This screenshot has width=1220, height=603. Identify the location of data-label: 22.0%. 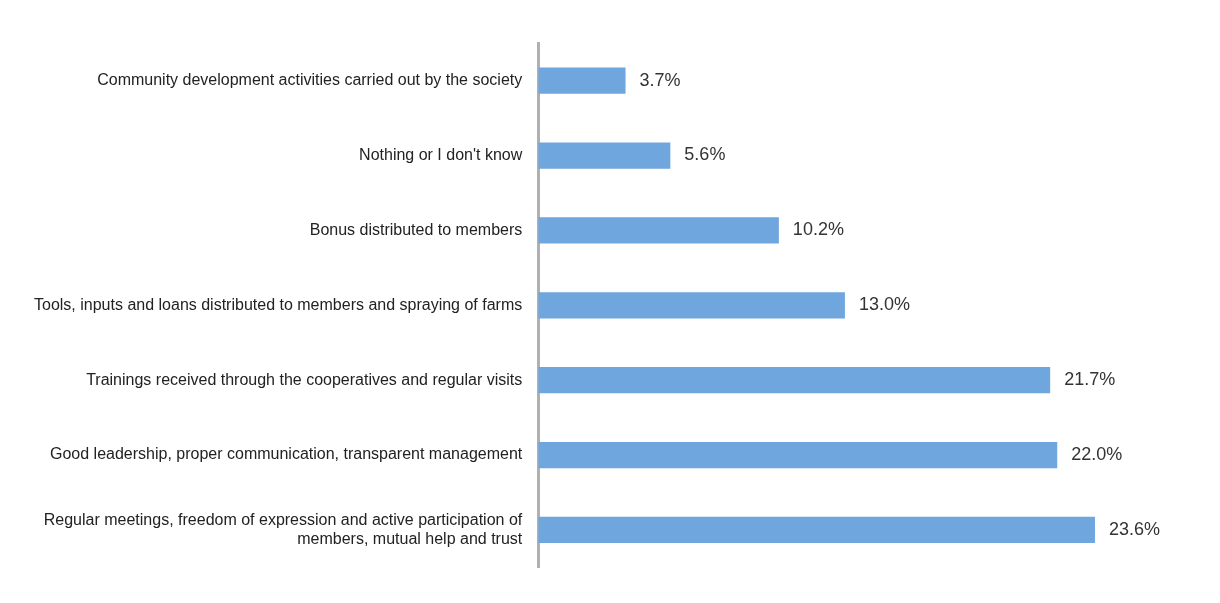
(1097, 454).